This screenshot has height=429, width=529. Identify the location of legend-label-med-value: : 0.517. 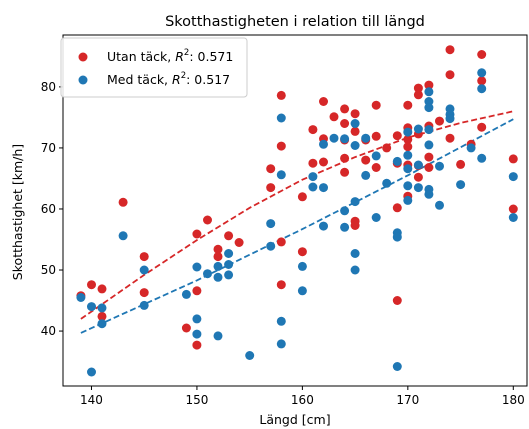
(208, 79).